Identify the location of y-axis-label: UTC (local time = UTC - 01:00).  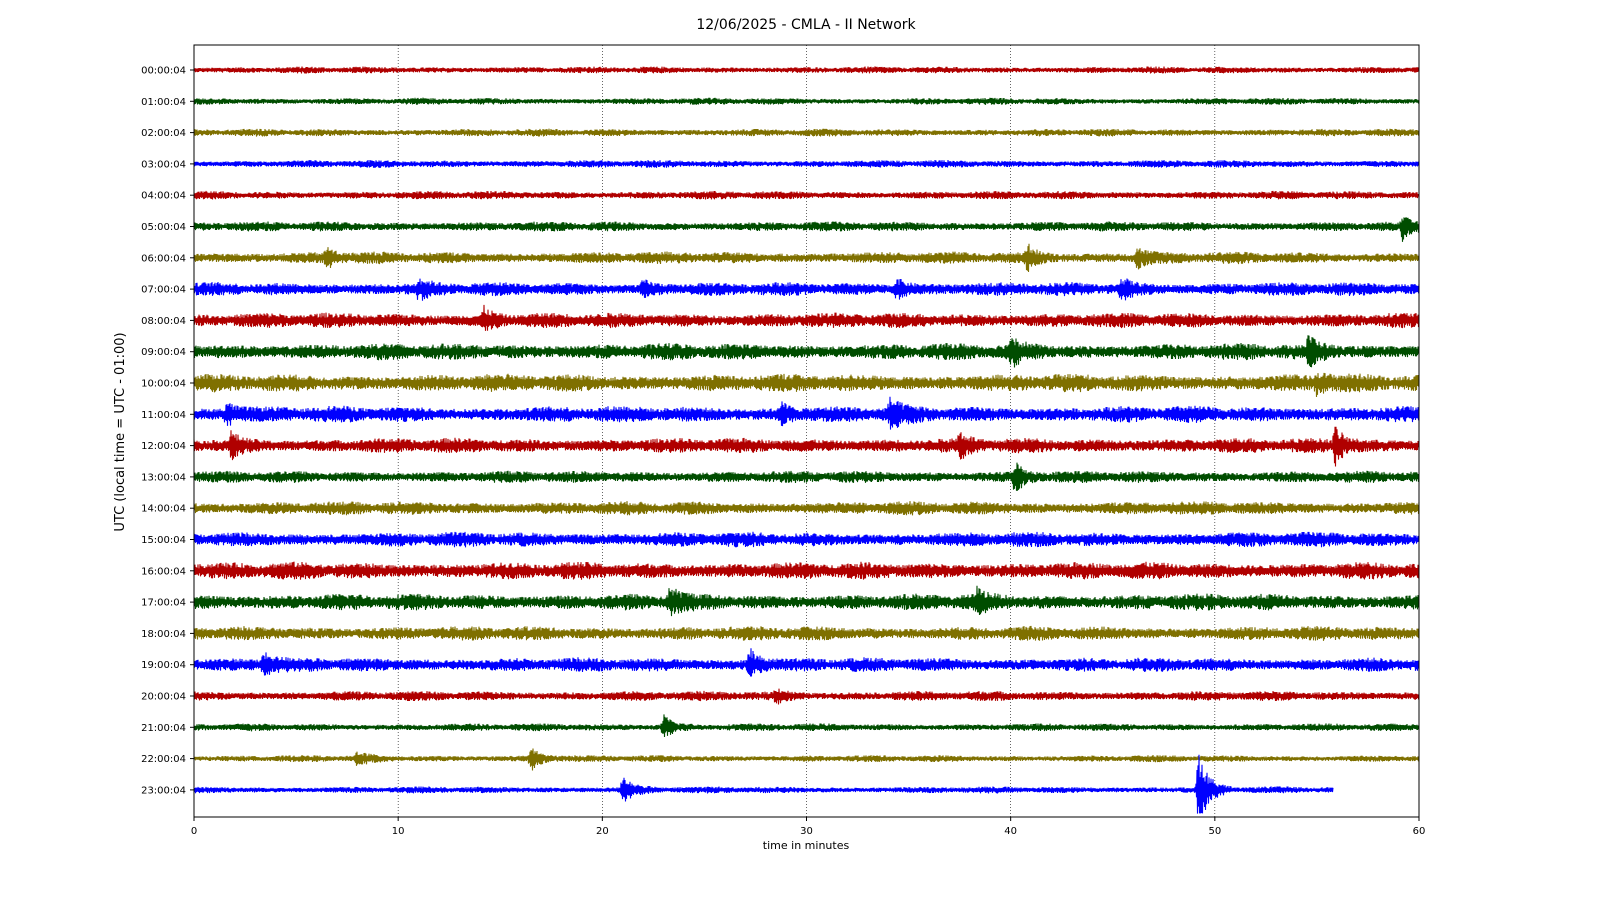
(120, 431).